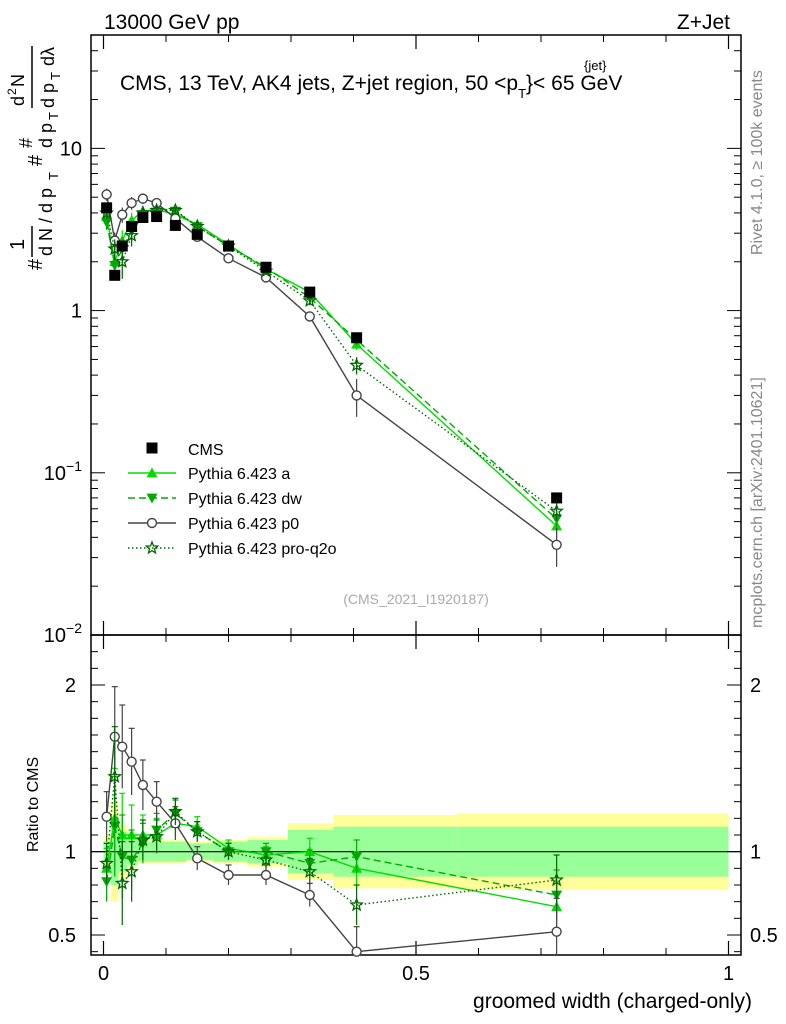 The image size is (786, 1024). What do you see at coordinates (757, 162) in the screenshot?
I see `side-rivet-label: Rivet 4.1.0, ≥ 100k events` at bounding box center [757, 162].